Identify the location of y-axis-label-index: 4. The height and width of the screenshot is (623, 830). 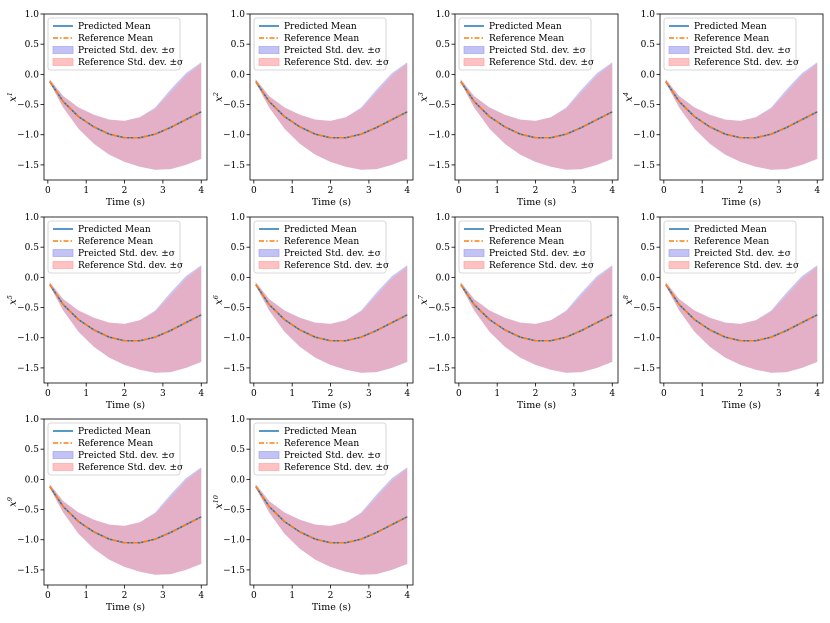
(626, 94).